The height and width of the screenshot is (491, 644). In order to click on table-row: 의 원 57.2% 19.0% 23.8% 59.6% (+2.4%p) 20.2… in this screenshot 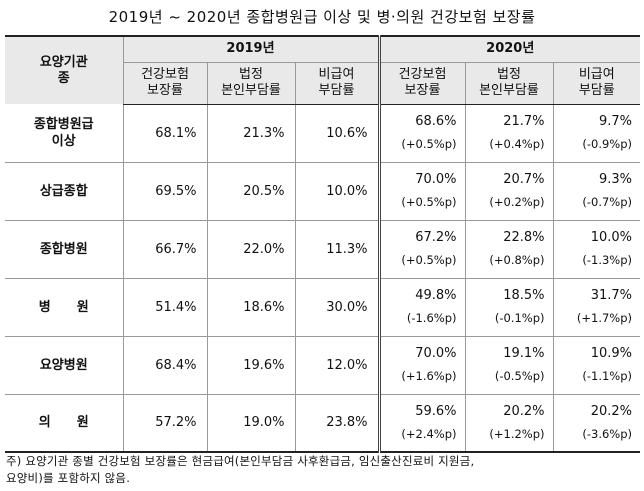, I will do `click(323, 423)`.